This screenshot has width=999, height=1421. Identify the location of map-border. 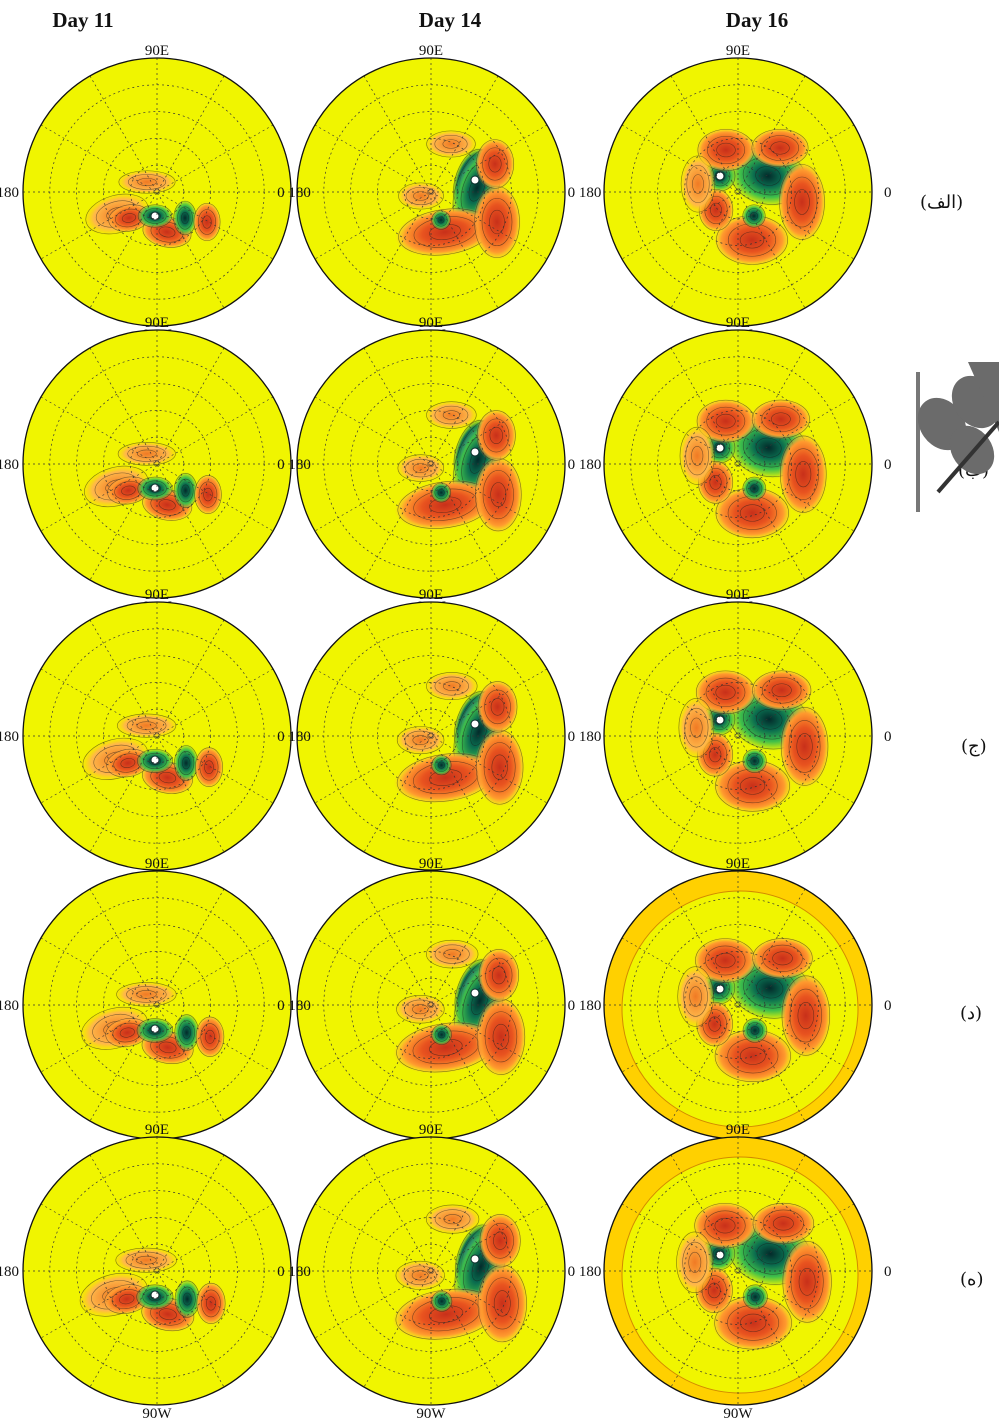
(157, 1271).